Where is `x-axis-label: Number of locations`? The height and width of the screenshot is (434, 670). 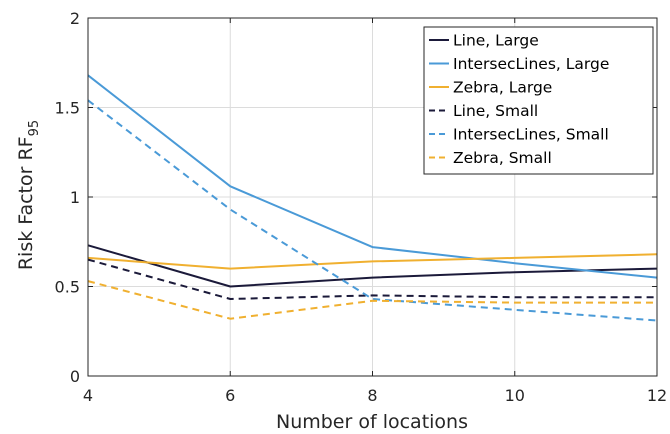
x-axis-label: Number of locations is located at coordinates (372, 422).